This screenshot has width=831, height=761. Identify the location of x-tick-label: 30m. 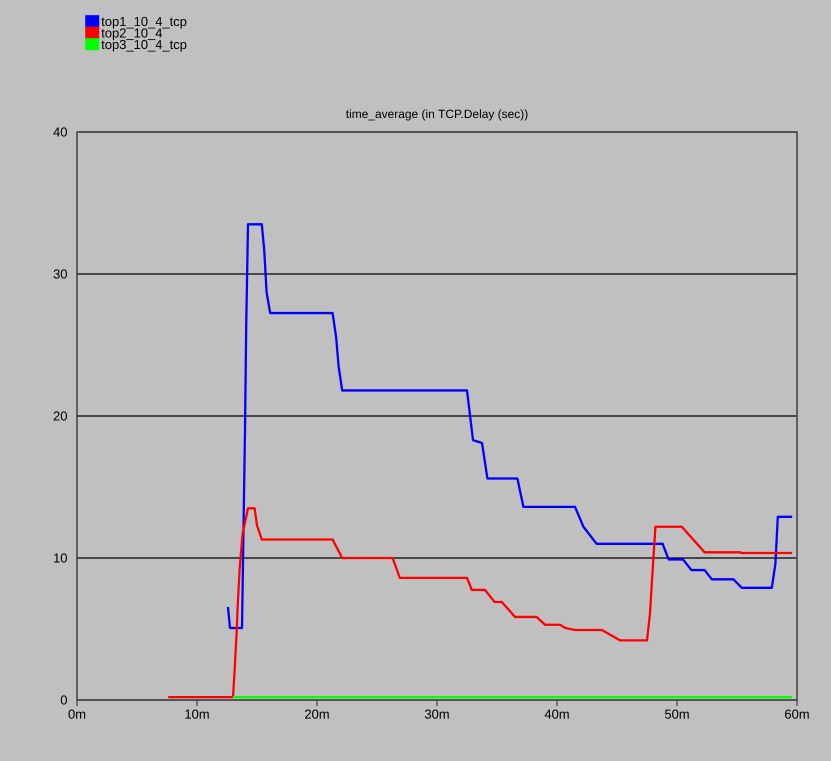
(436, 714).